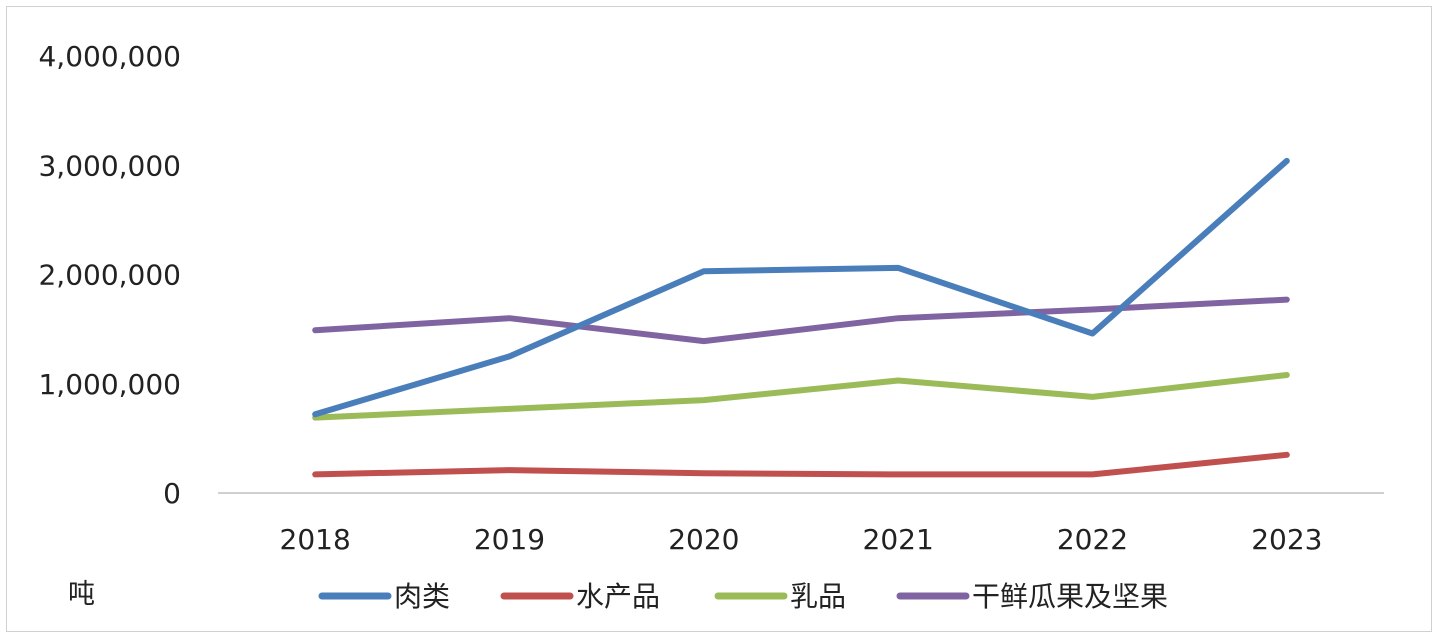  Describe the element at coordinates (743, 596) in the screenshot. I see `legend: 肉类 水产品 乳品 干鲜瓜果及坚果` at that location.